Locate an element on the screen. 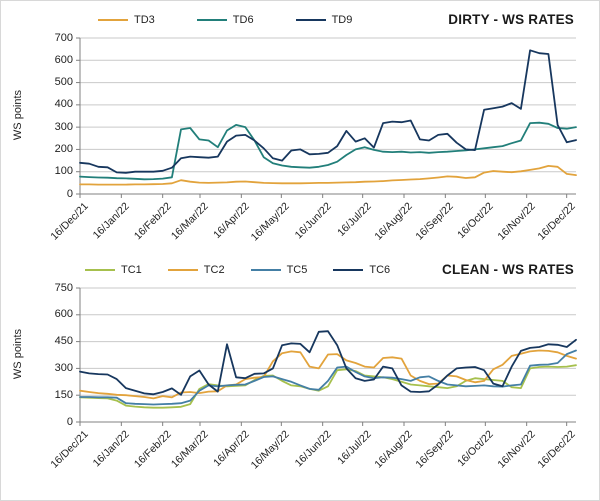 Image resolution: width=600 pixels, height=501 pixels. y-tick-label: 450 is located at coordinates (63, 341).